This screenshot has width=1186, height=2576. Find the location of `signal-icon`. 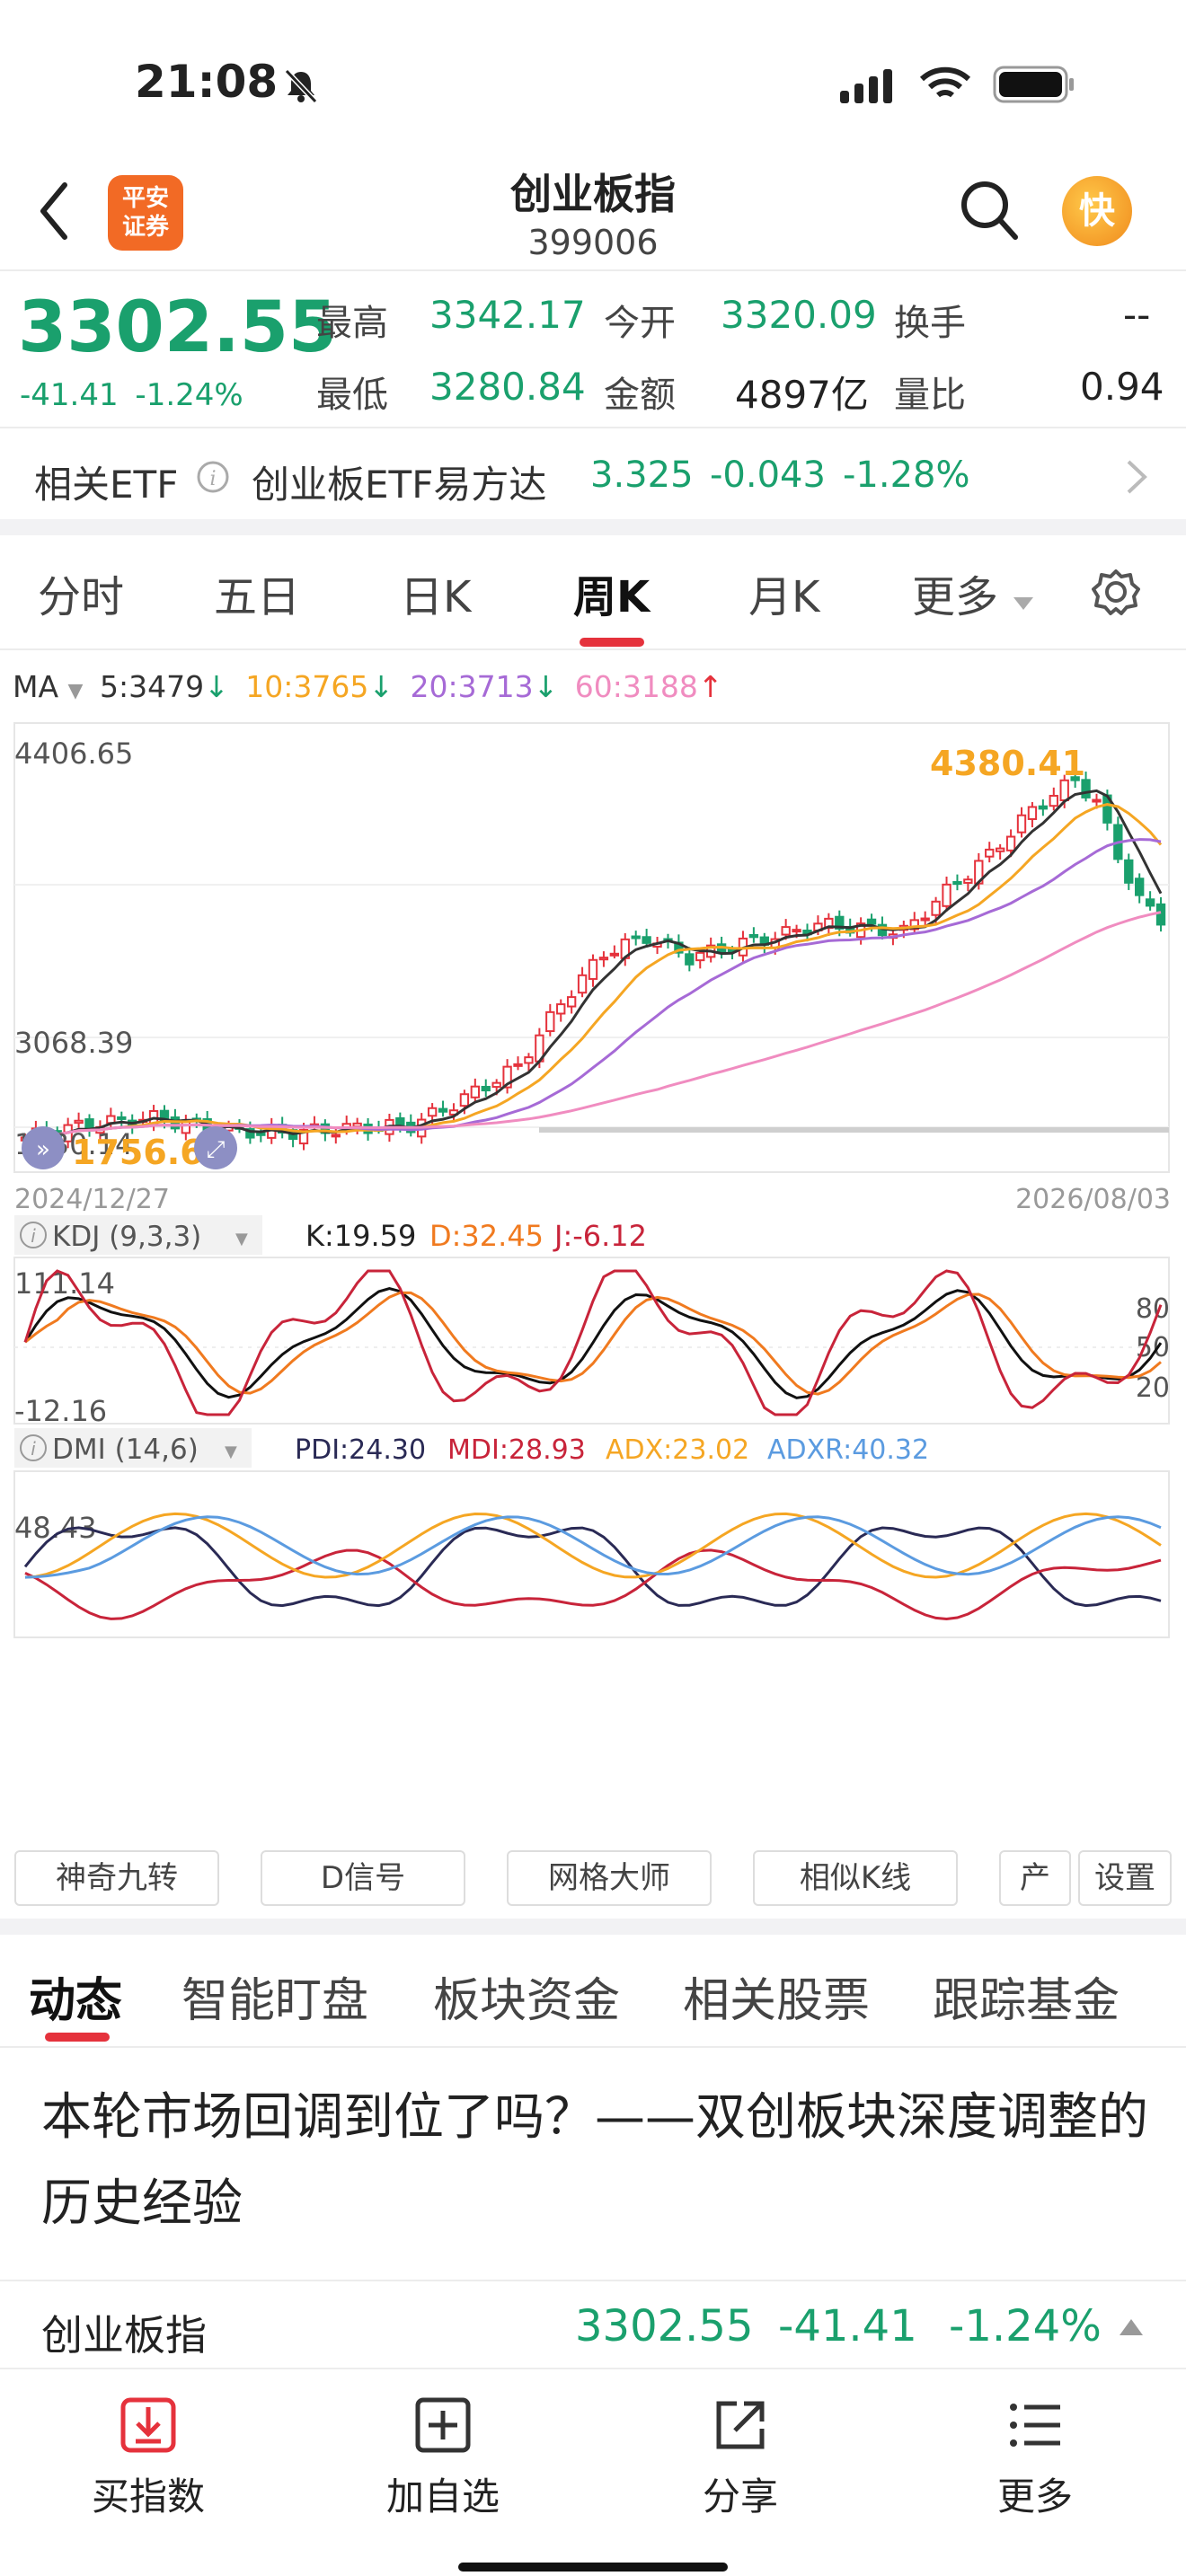

signal-icon is located at coordinates (866, 86).